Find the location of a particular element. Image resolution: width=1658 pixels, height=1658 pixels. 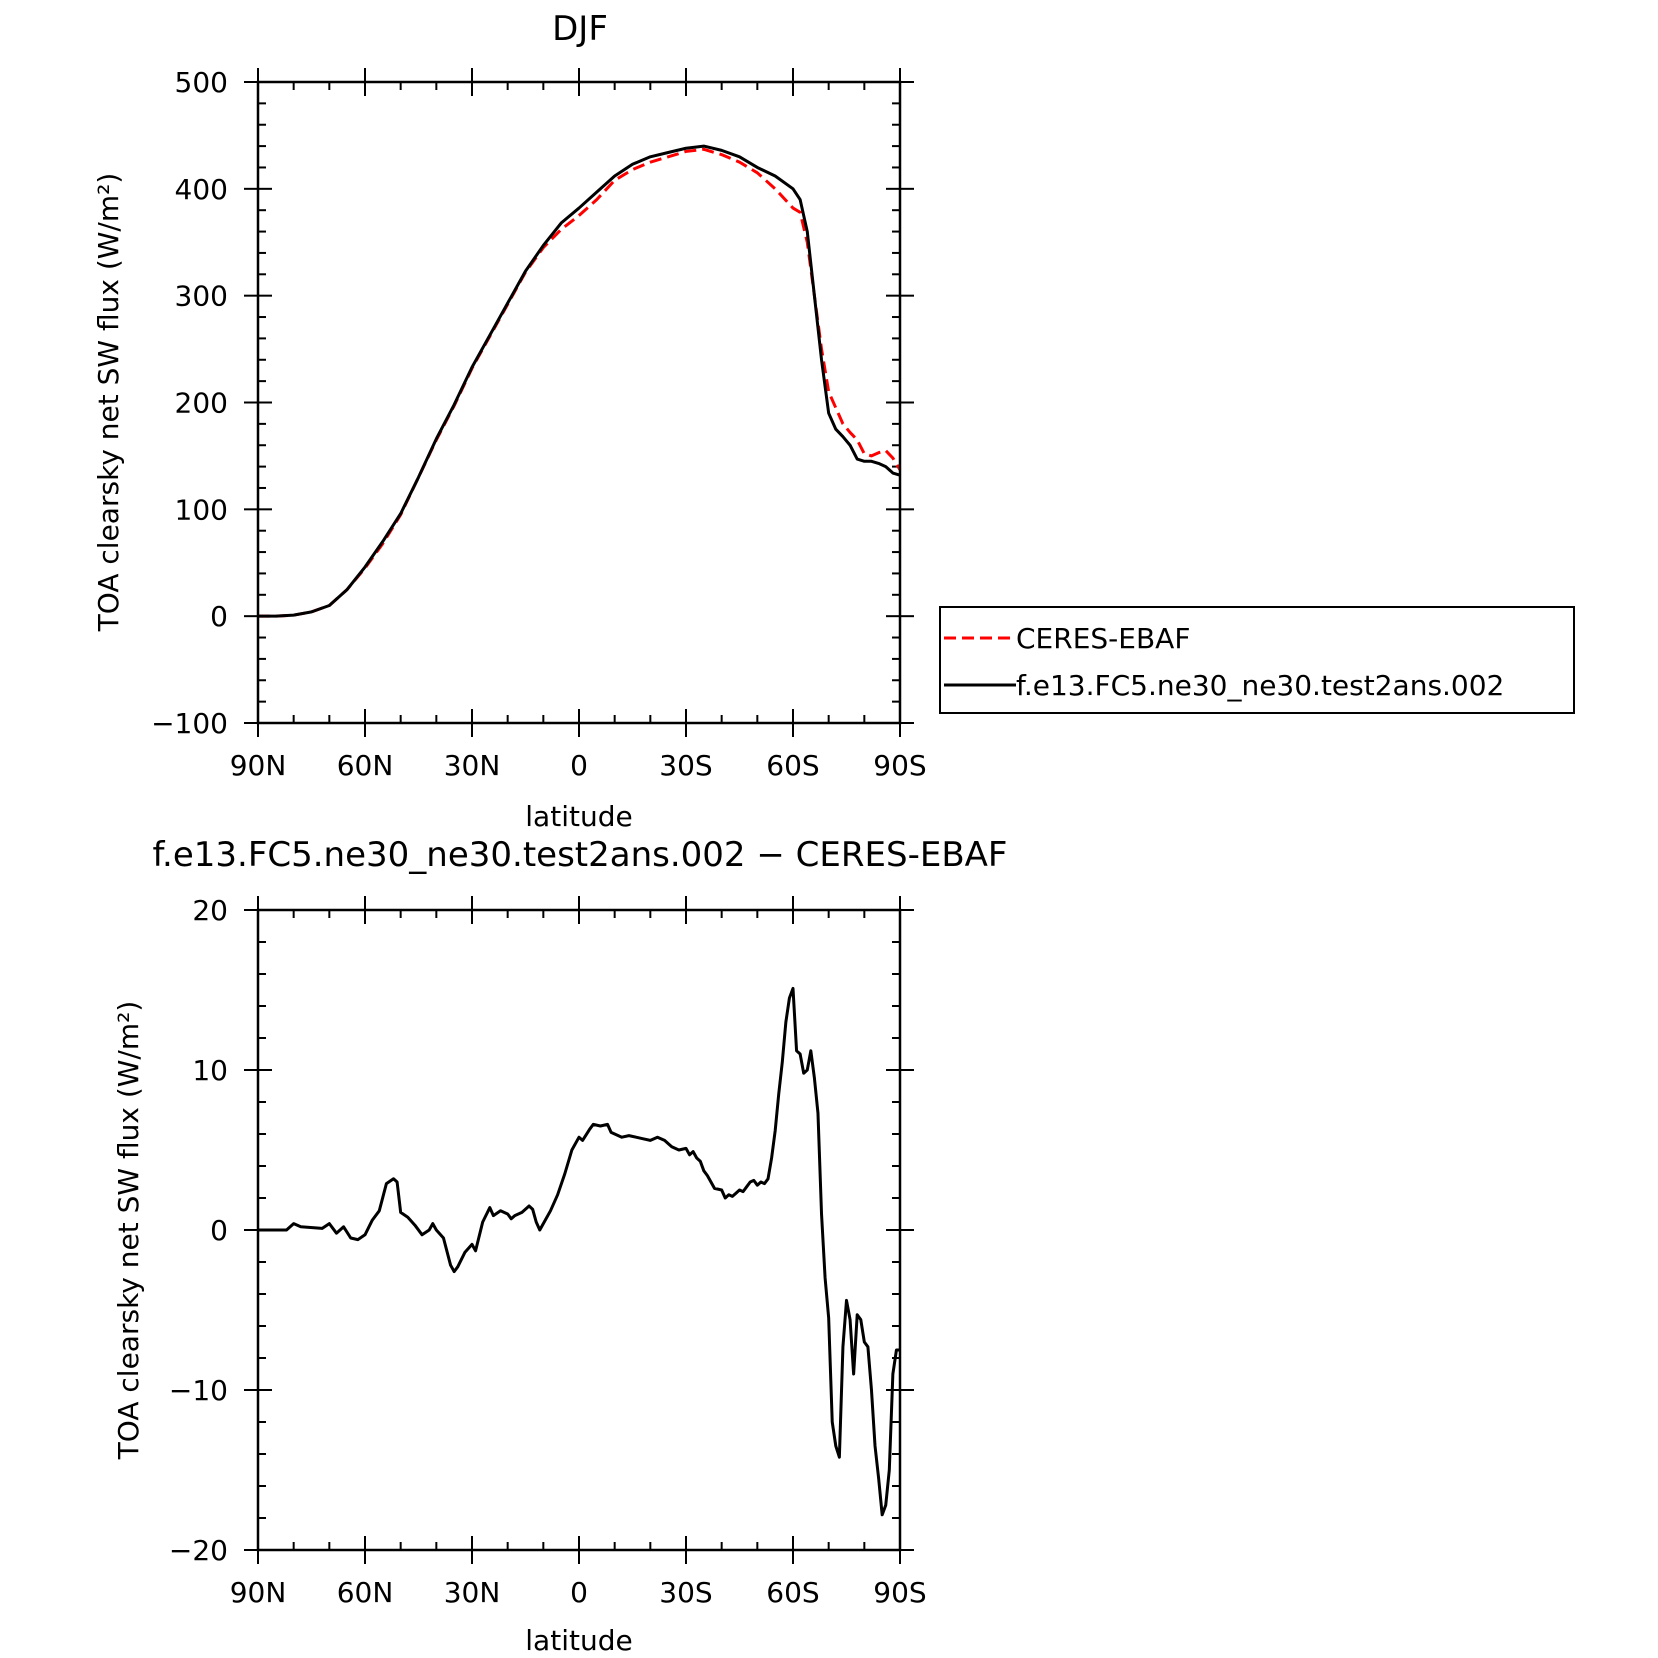

bottom-chart-xtick-label: 0 is located at coordinates (579, 1592).